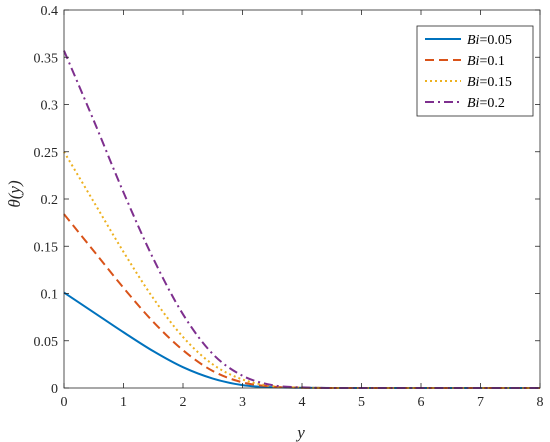 The image size is (550, 442). I want to click on x-tick-label: 6, so click(421, 402).